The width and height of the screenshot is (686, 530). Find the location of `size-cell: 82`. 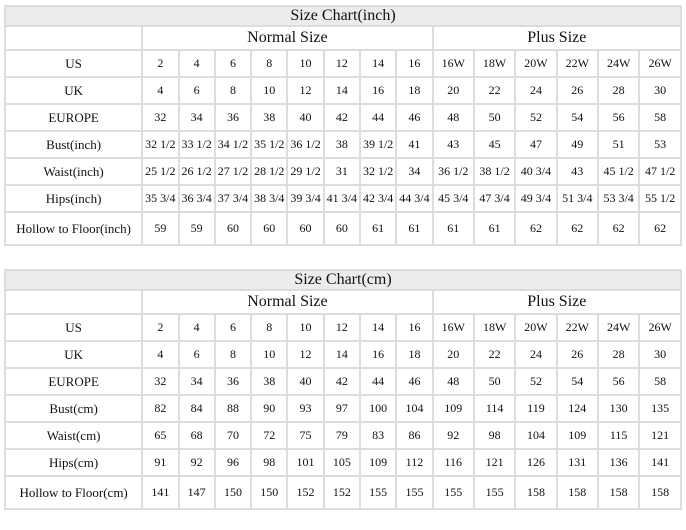

size-cell: 82 is located at coordinates (160, 408).